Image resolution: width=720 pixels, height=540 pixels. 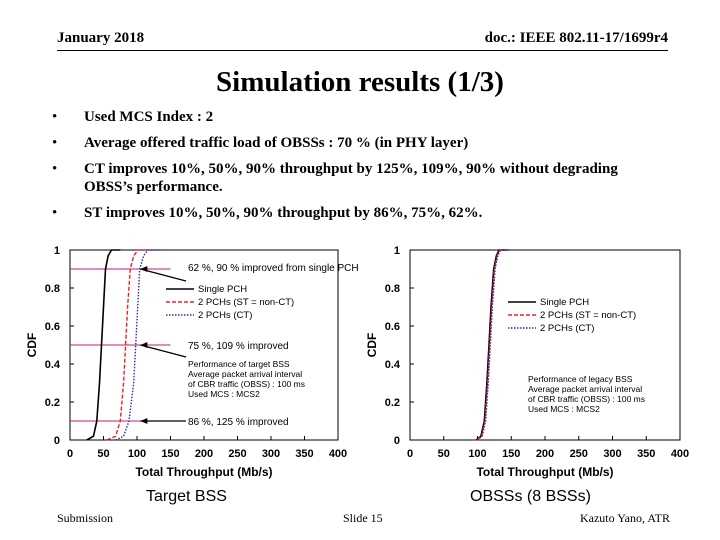 What do you see at coordinates (362, 50) in the screenshot?
I see `header-rule` at bounding box center [362, 50].